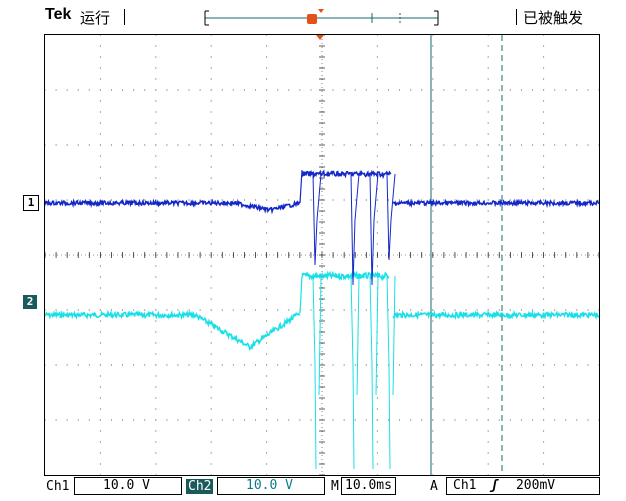 The height and width of the screenshot is (501, 626). What do you see at coordinates (495, 203) in the screenshot?
I see `ch1-trace-post` at bounding box center [495, 203].